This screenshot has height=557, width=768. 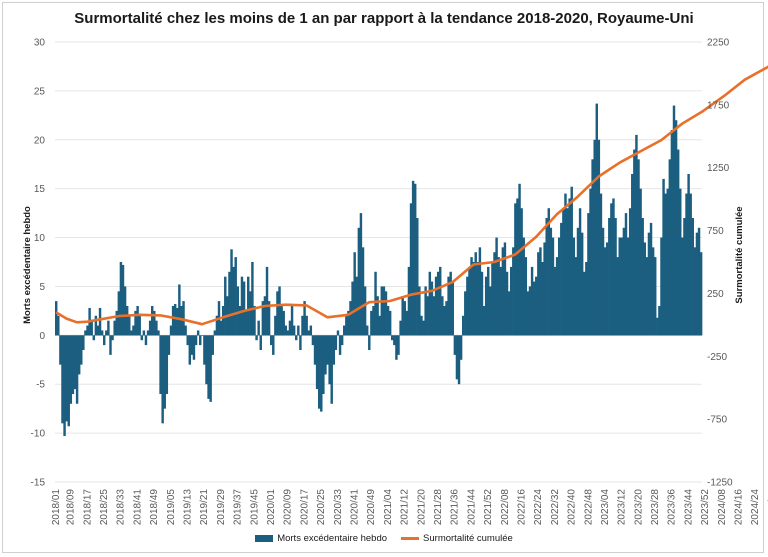 What do you see at coordinates (705, 507) in the screenshot?
I see `x-tick-label: 2023/52` at bounding box center [705, 507].